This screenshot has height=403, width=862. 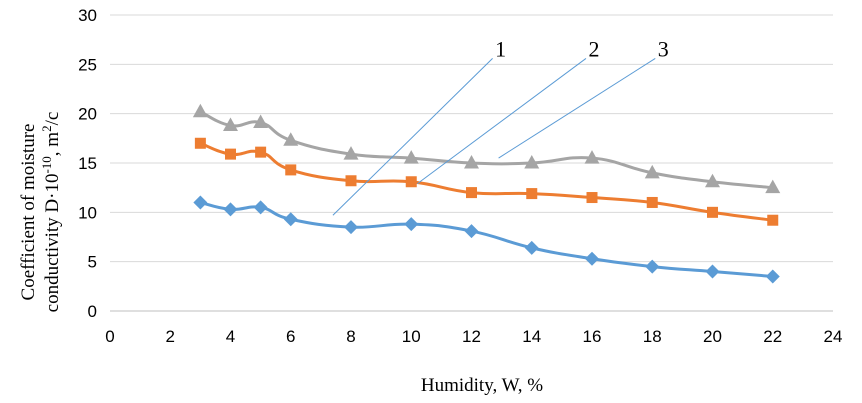 What do you see at coordinates (87, 212) in the screenshot?
I see `y-tick-label: 10` at bounding box center [87, 212].